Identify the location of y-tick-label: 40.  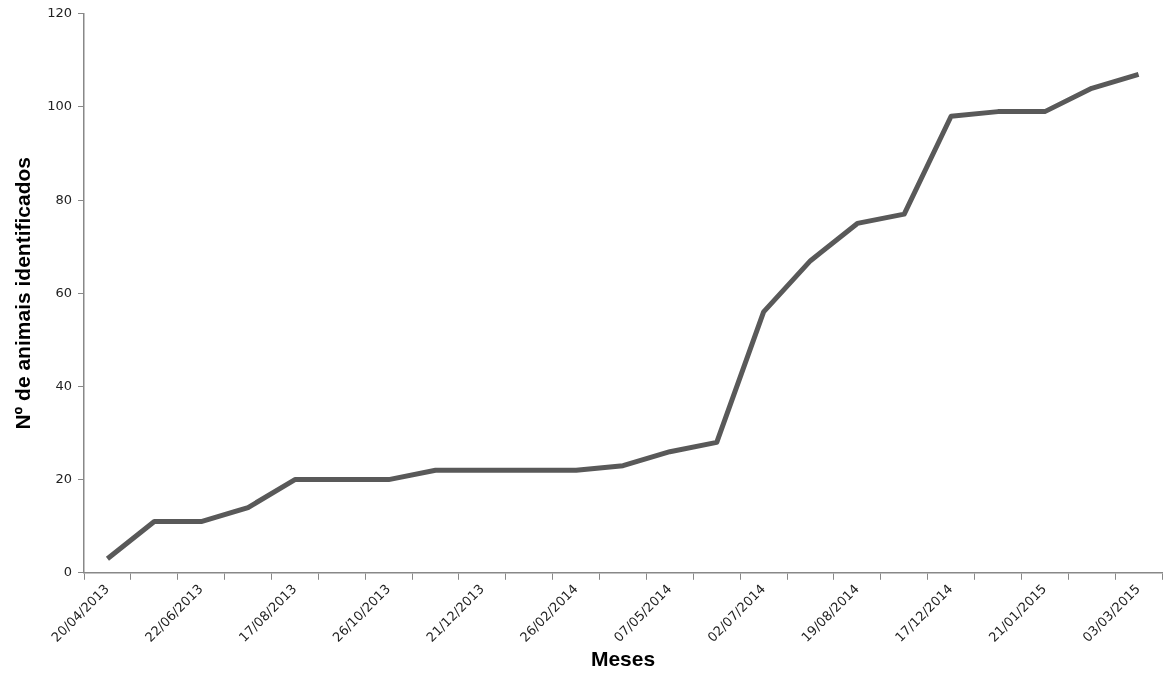
(64, 385).